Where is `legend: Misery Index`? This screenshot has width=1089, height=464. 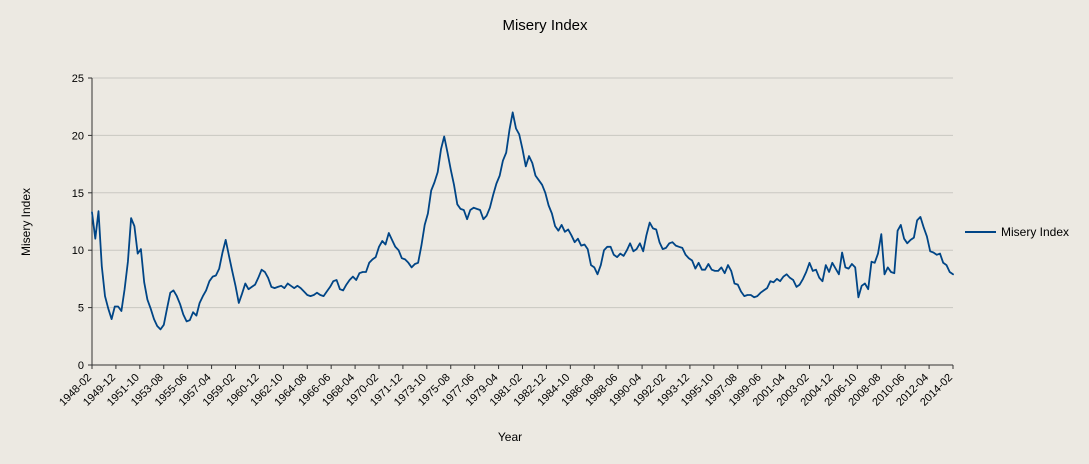
legend: Misery Index is located at coordinates (1017, 232).